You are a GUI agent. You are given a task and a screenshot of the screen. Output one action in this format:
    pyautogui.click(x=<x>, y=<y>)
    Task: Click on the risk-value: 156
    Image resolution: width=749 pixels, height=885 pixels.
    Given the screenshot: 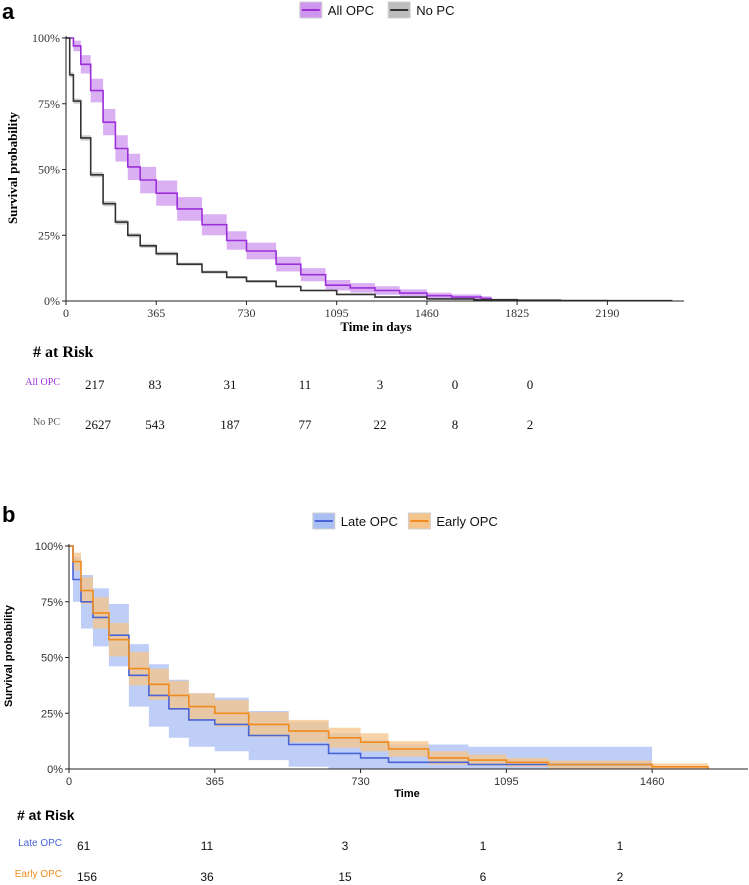 What is the action you would take?
    pyautogui.click(x=87, y=877)
    